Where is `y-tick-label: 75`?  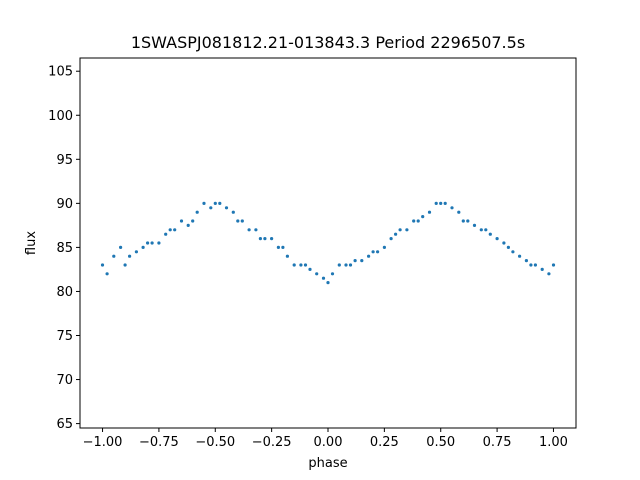 y-tick-label: 75 is located at coordinates (64, 336).